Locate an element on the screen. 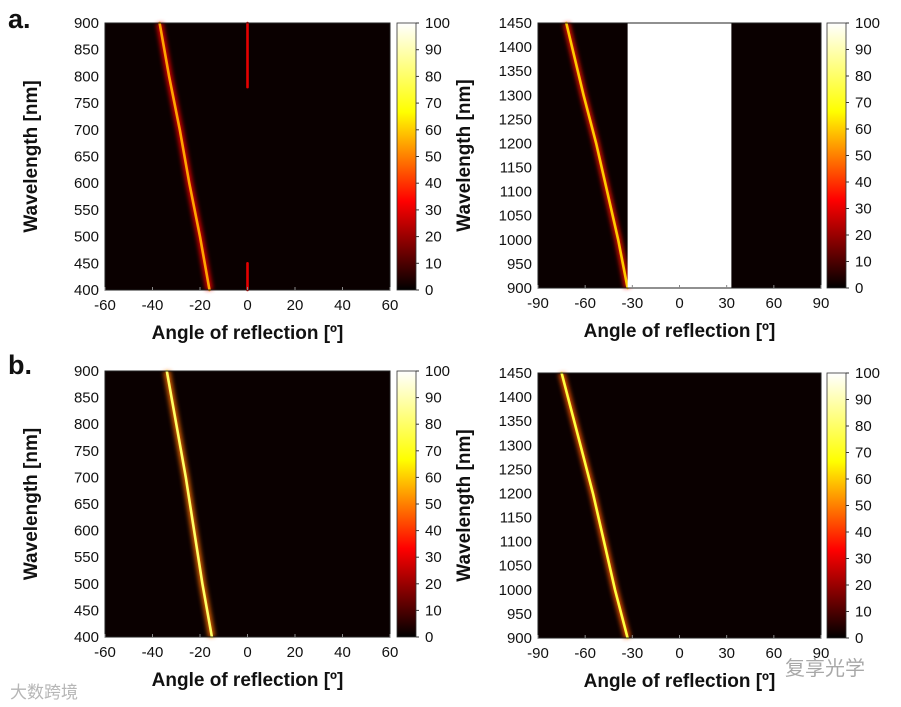 The image size is (901, 707). y-tick-label: 600 is located at coordinates (86, 183).